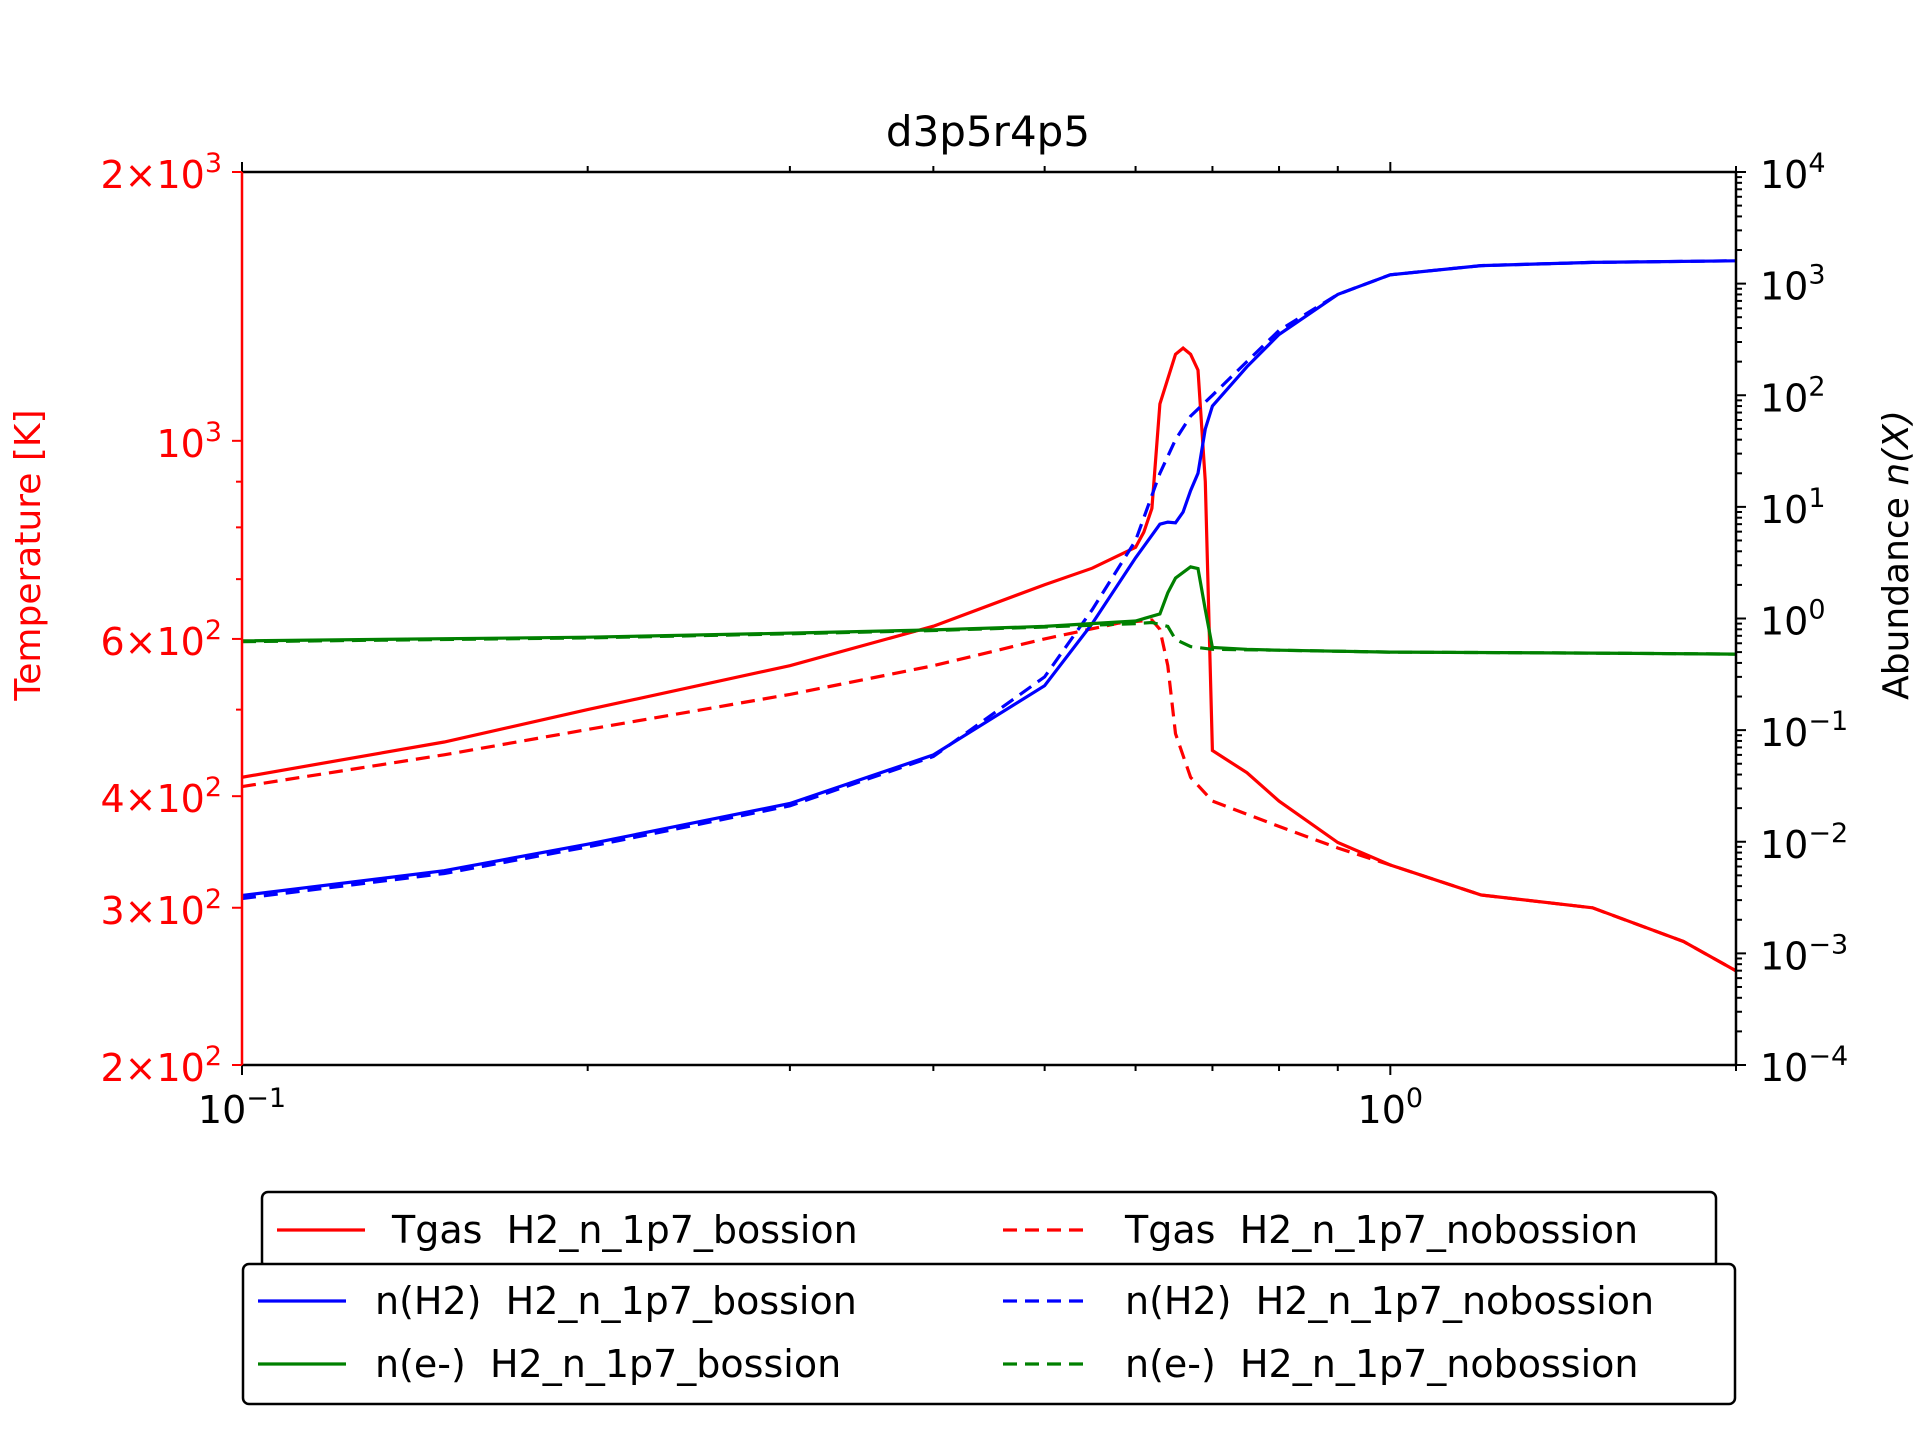 The height and width of the screenshot is (1440, 1920). I want to click on y-left-tick-label: 2×102, so click(161, 1065).